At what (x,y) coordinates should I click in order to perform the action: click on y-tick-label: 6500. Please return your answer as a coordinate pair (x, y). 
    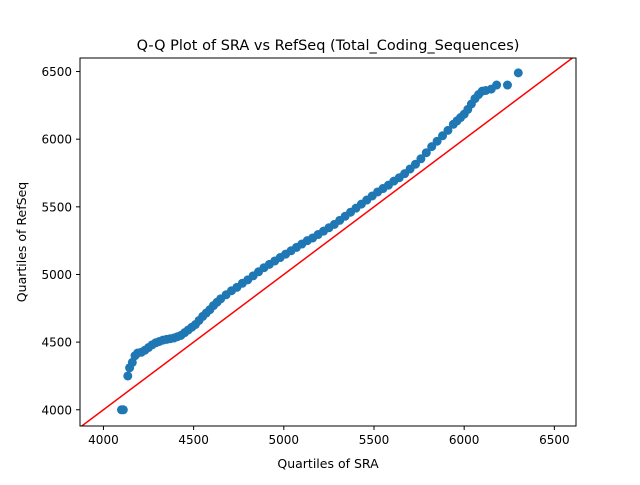
    Looking at the image, I should click on (56, 72).